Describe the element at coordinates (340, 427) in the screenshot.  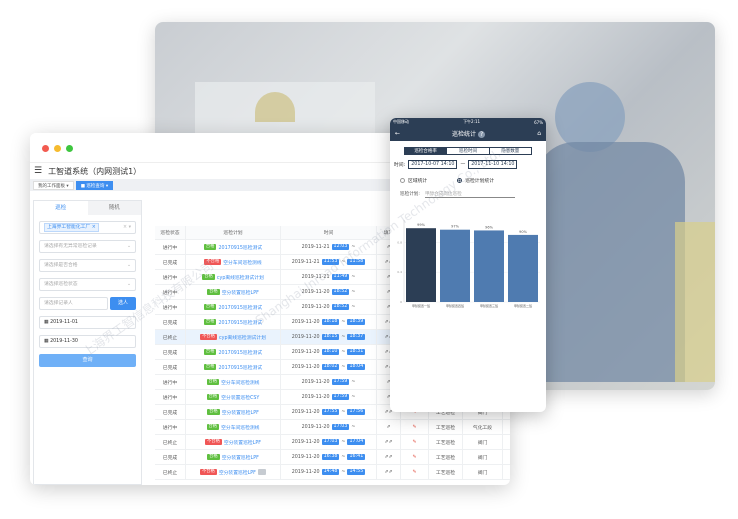
I see `start-time: 17:03` at that location.